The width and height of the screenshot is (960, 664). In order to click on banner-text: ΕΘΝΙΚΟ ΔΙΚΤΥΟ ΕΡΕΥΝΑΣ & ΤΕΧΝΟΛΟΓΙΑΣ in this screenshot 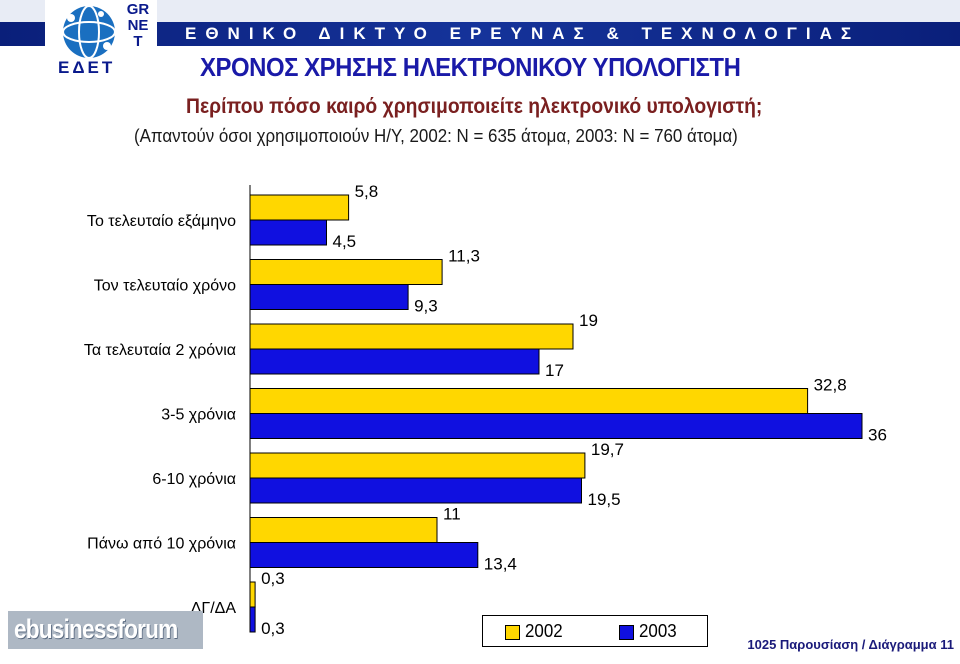, I will do `click(523, 33)`.